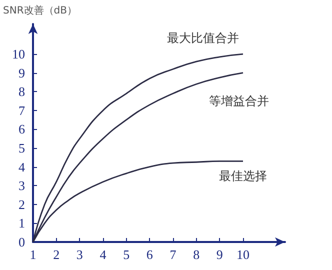 The width and height of the screenshot is (332, 270). Describe the element at coordinates (203, 38) in the screenshot. I see `series-label: 最大比值合并` at that location.